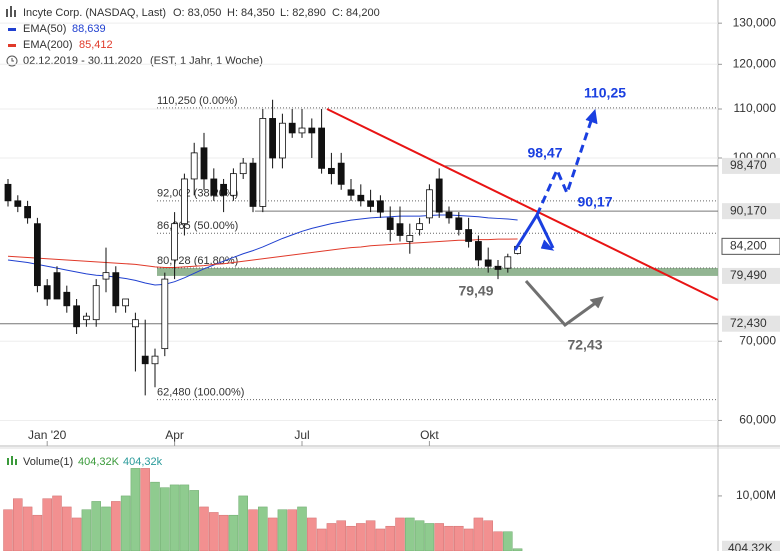  What do you see at coordinates (44, 29) in the screenshot?
I see `legend-label: EMA(50)` at bounding box center [44, 29].